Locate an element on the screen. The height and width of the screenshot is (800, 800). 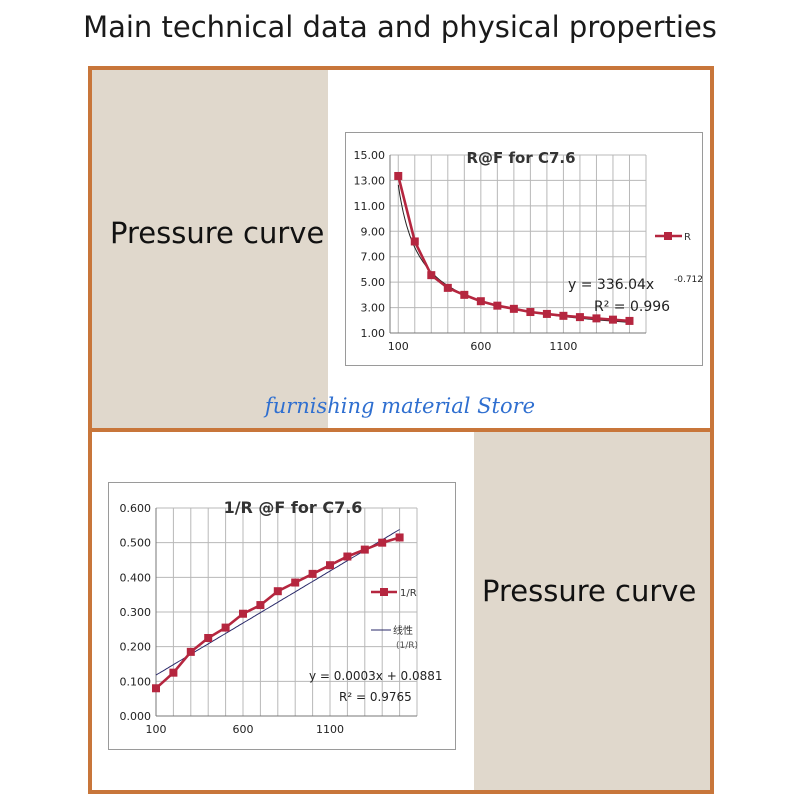
watermark: furnishing material Store is located at coordinates (400, 406).